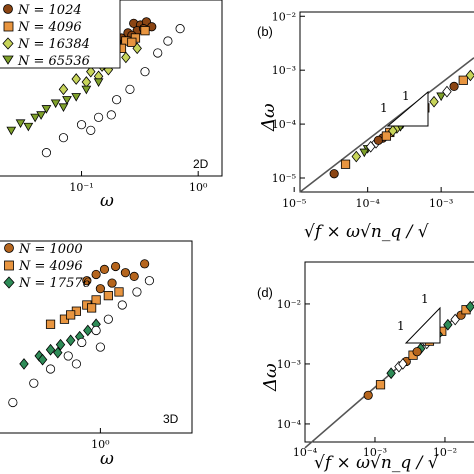  What do you see at coordinates (384, 108) in the screenshot?
I see `panel-b-slope-side: 1` at bounding box center [384, 108].